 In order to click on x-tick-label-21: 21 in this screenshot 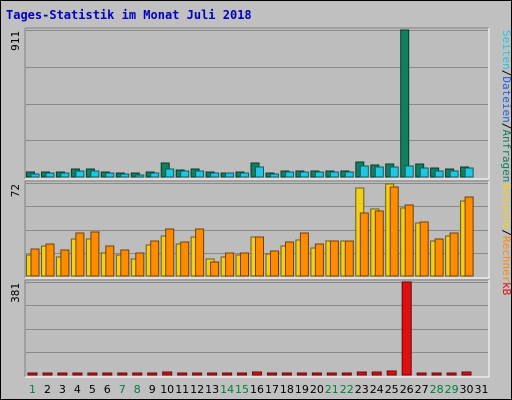, I will do `click(332, 389)`.